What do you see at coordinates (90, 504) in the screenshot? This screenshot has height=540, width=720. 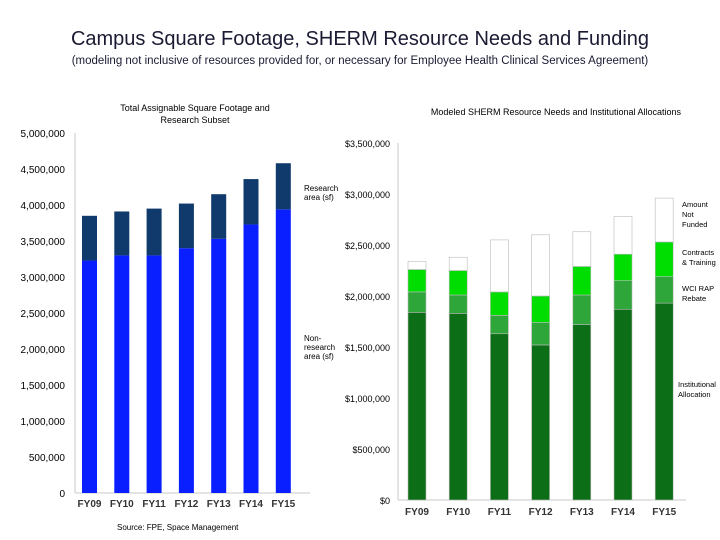 I see `left-x-tick-label: FY09` at bounding box center [90, 504].